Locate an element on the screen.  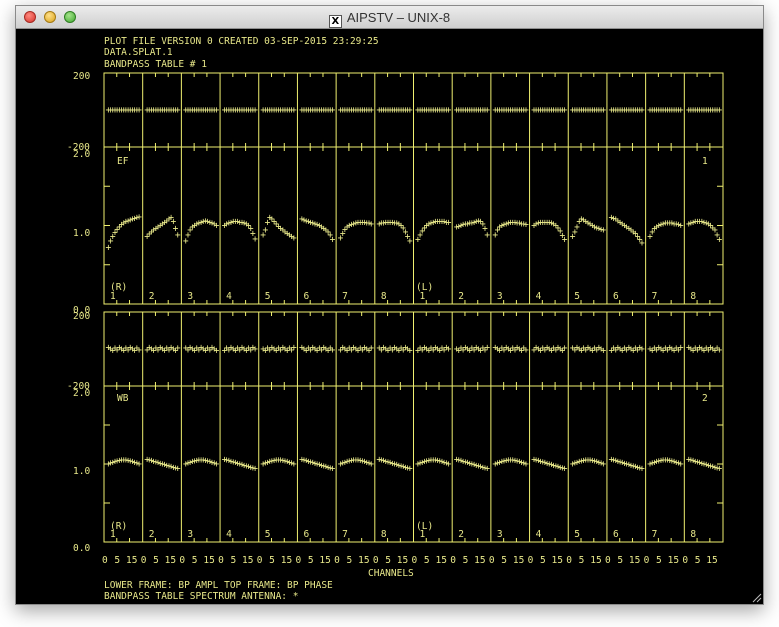
minimize-button is located at coordinates (50, 17).